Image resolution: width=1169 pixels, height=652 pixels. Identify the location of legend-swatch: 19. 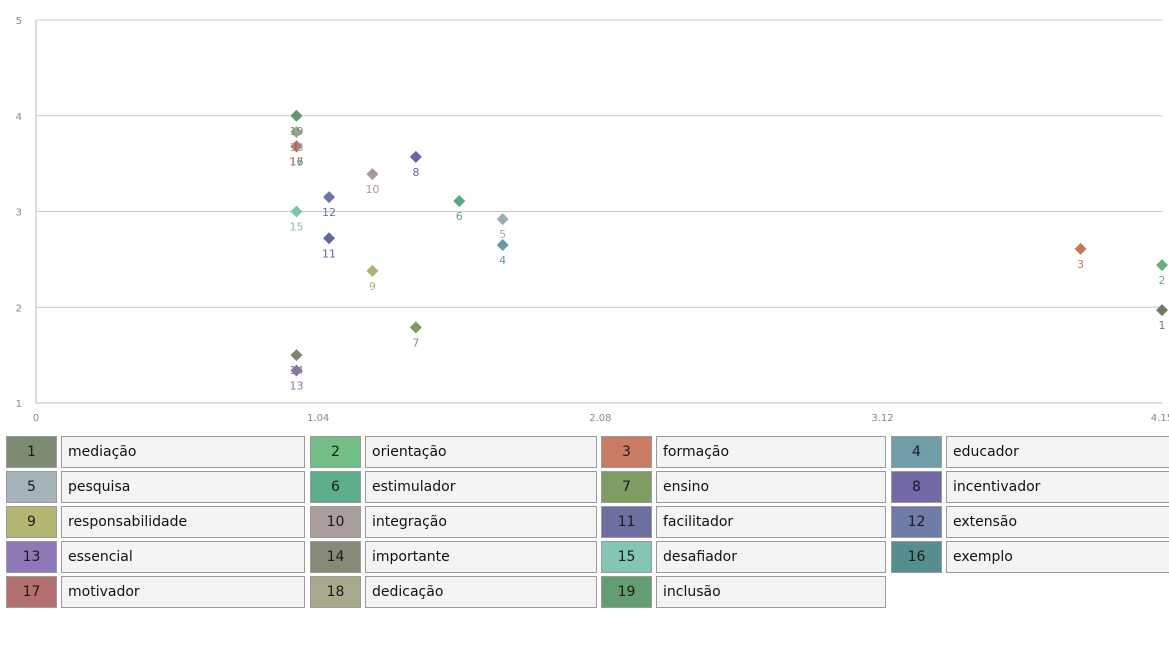
(626, 592).